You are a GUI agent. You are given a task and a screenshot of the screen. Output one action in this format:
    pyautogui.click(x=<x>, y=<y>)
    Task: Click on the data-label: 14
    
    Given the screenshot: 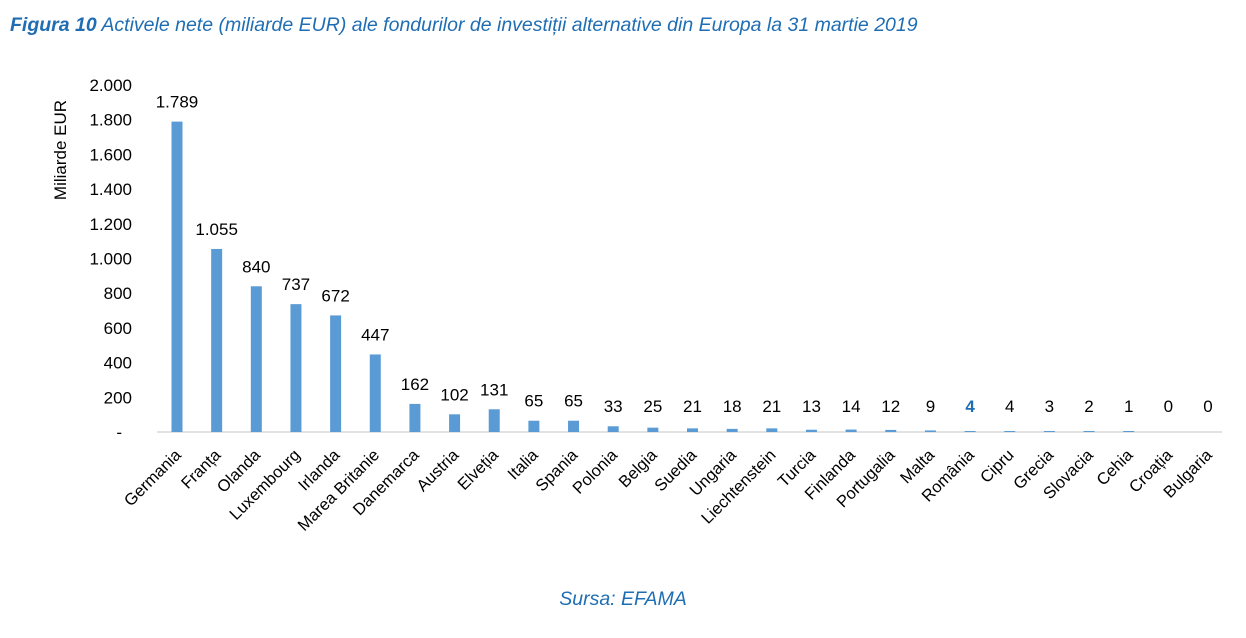 What is the action you would take?
    pyautogui.click(x=851, y=406)
    